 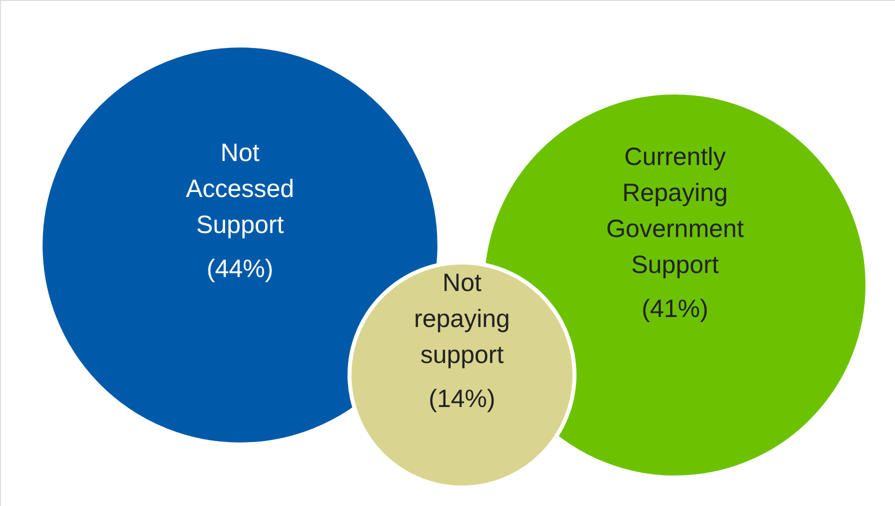 I want to click on data-label: (41%), so click(x=675, y=309).